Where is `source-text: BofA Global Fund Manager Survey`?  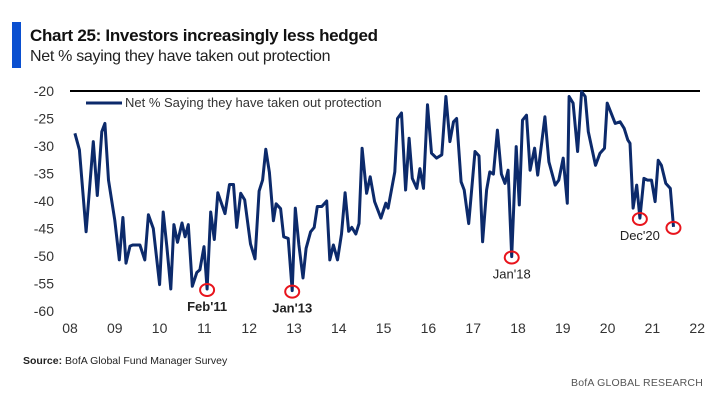
source-text: BofA Global Fund Manager Survey is located at coordinates (146, 361).